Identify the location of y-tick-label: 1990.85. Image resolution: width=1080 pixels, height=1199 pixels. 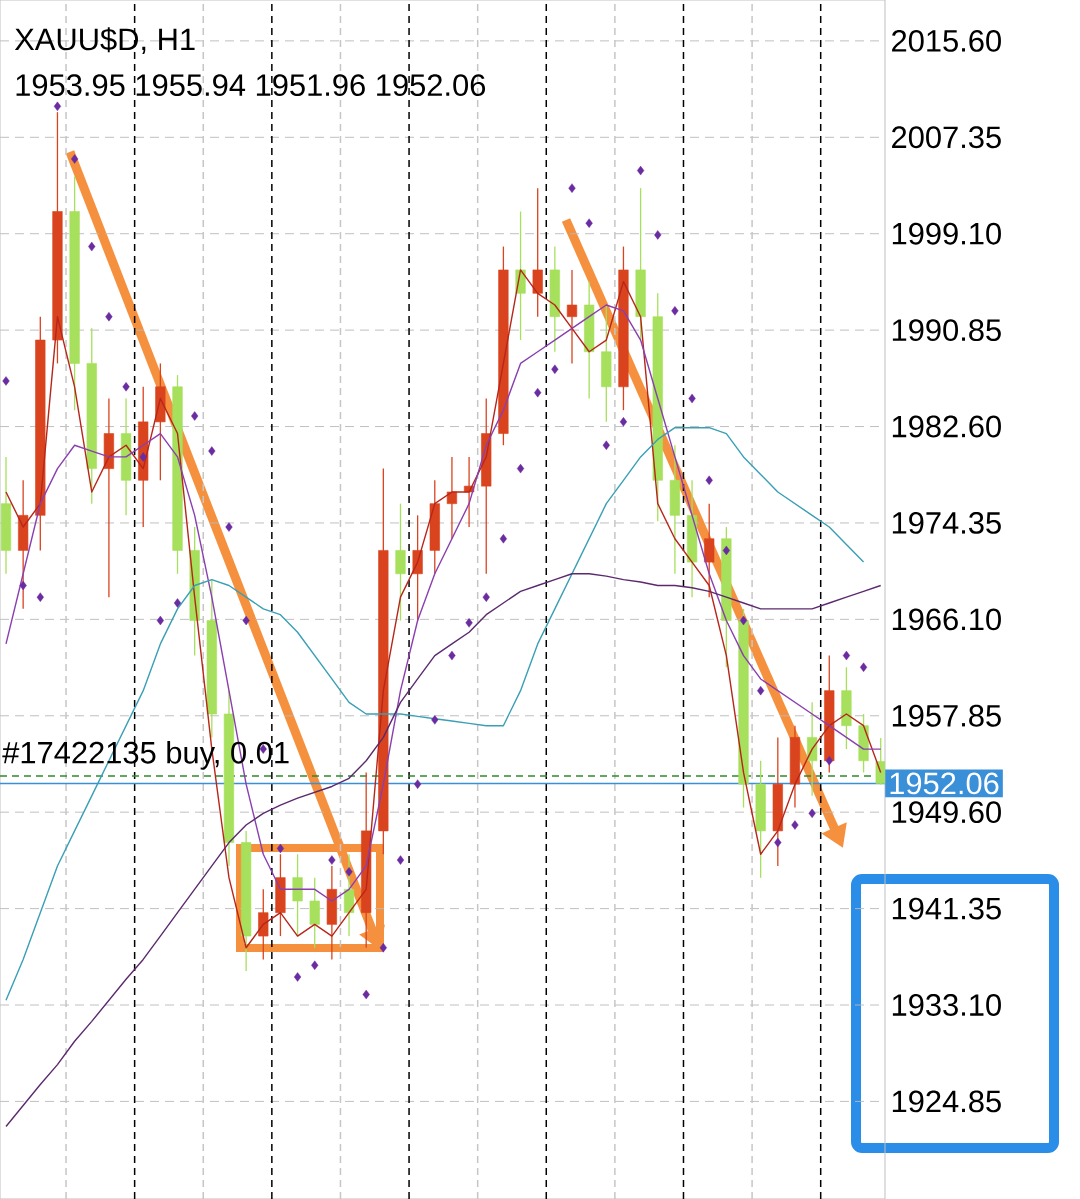
(946, 330).